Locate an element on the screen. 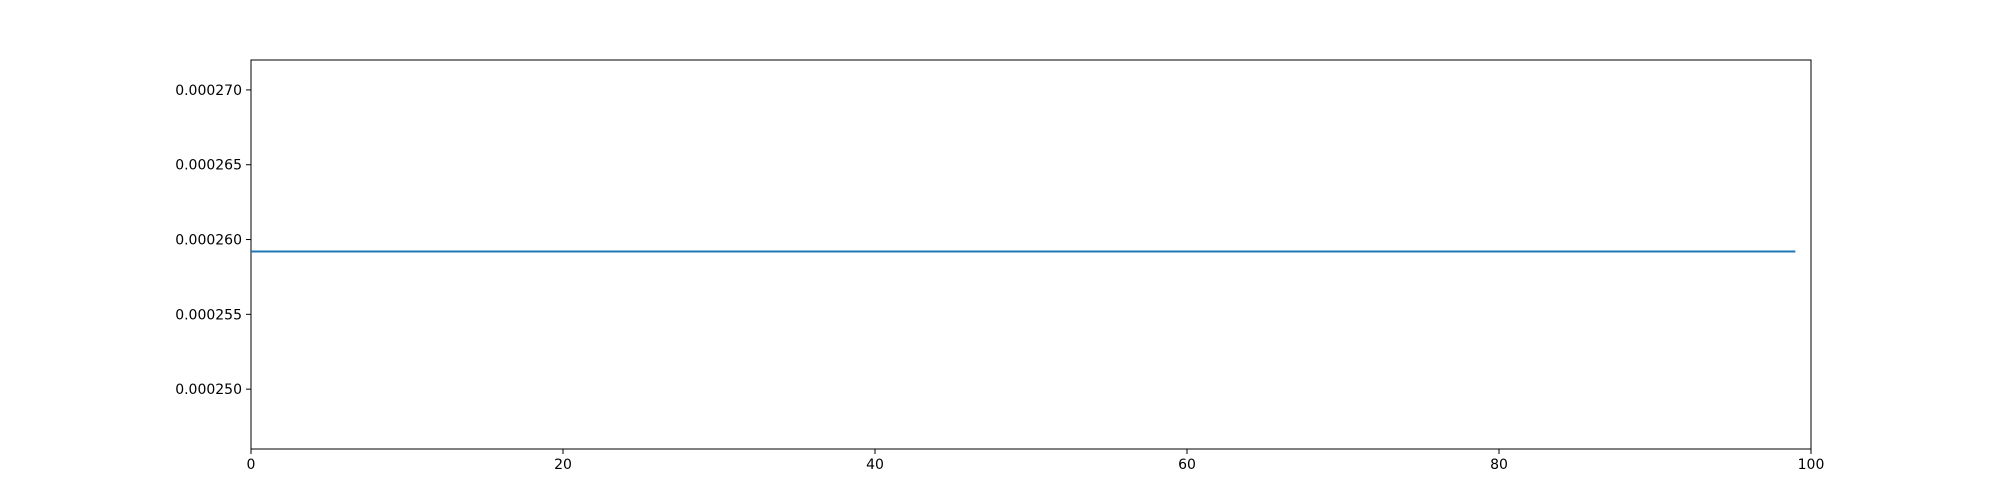  x-tick-label: 40 is located at coordinates (875, 465).